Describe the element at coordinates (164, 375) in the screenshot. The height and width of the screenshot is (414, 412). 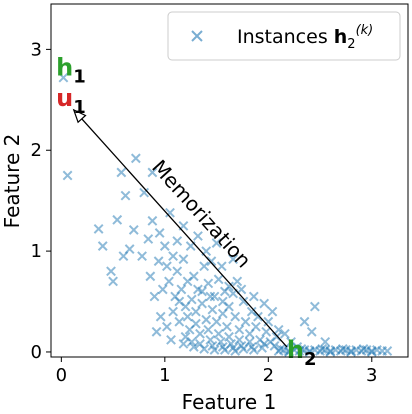
I see `x-tick-label: 1` at that location.